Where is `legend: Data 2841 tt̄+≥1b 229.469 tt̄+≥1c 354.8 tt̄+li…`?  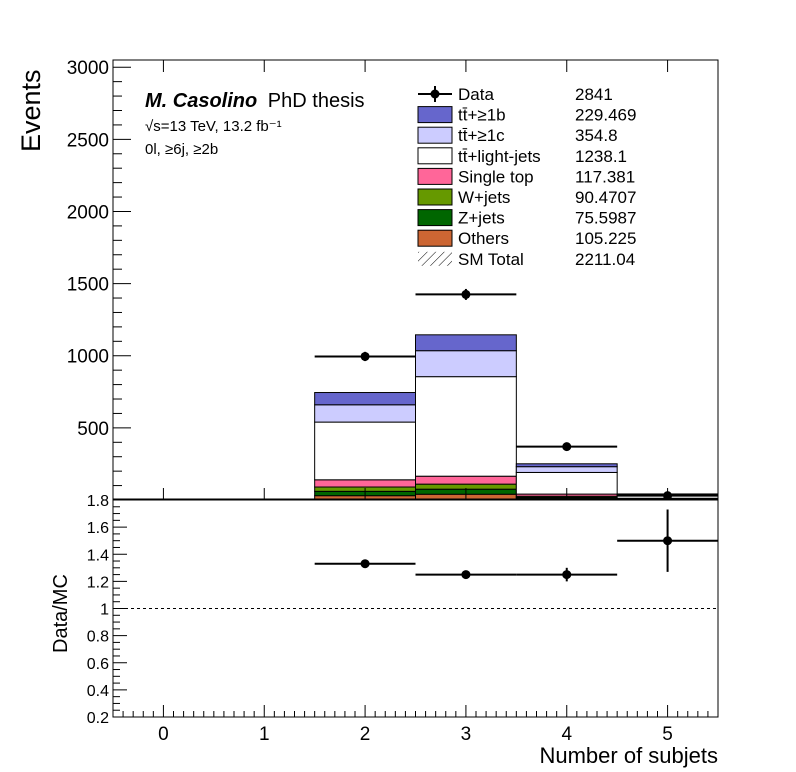
legend: Data 2841 tt̄+≥1b 229.469 tt̄+≥1c 354.8 tt̄+li… is located at coordinates (526, 177).